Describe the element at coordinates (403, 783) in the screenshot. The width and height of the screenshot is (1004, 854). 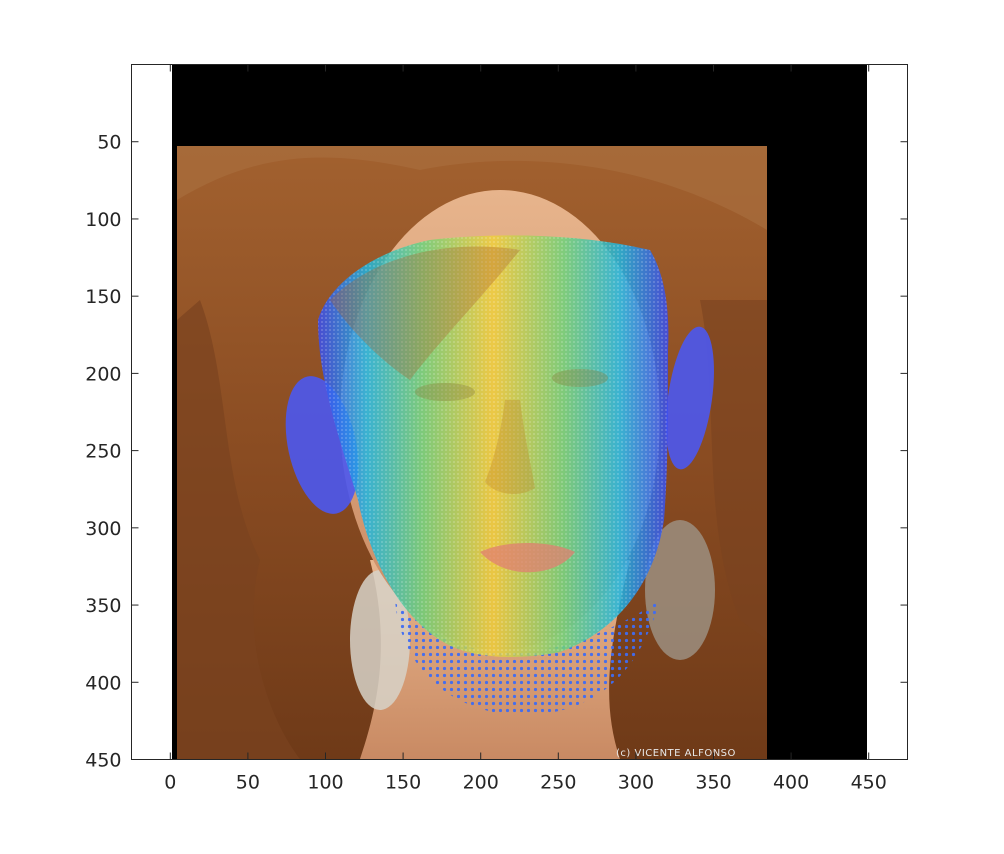
I see `x-tick-label: 150` at that location.